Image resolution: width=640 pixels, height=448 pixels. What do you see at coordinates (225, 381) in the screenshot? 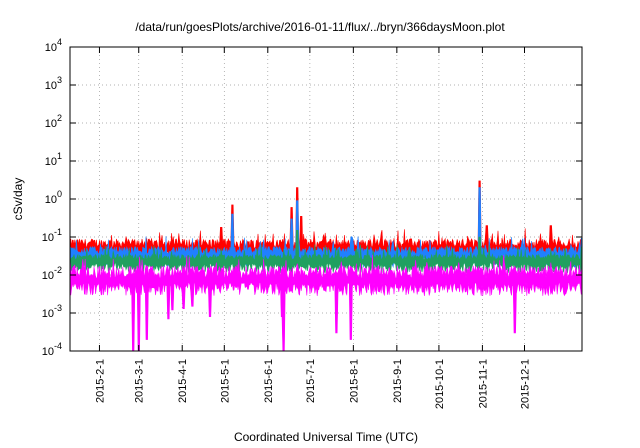
I see `x-tick-label: 2015-5-1` at bounding box center [225, 381].